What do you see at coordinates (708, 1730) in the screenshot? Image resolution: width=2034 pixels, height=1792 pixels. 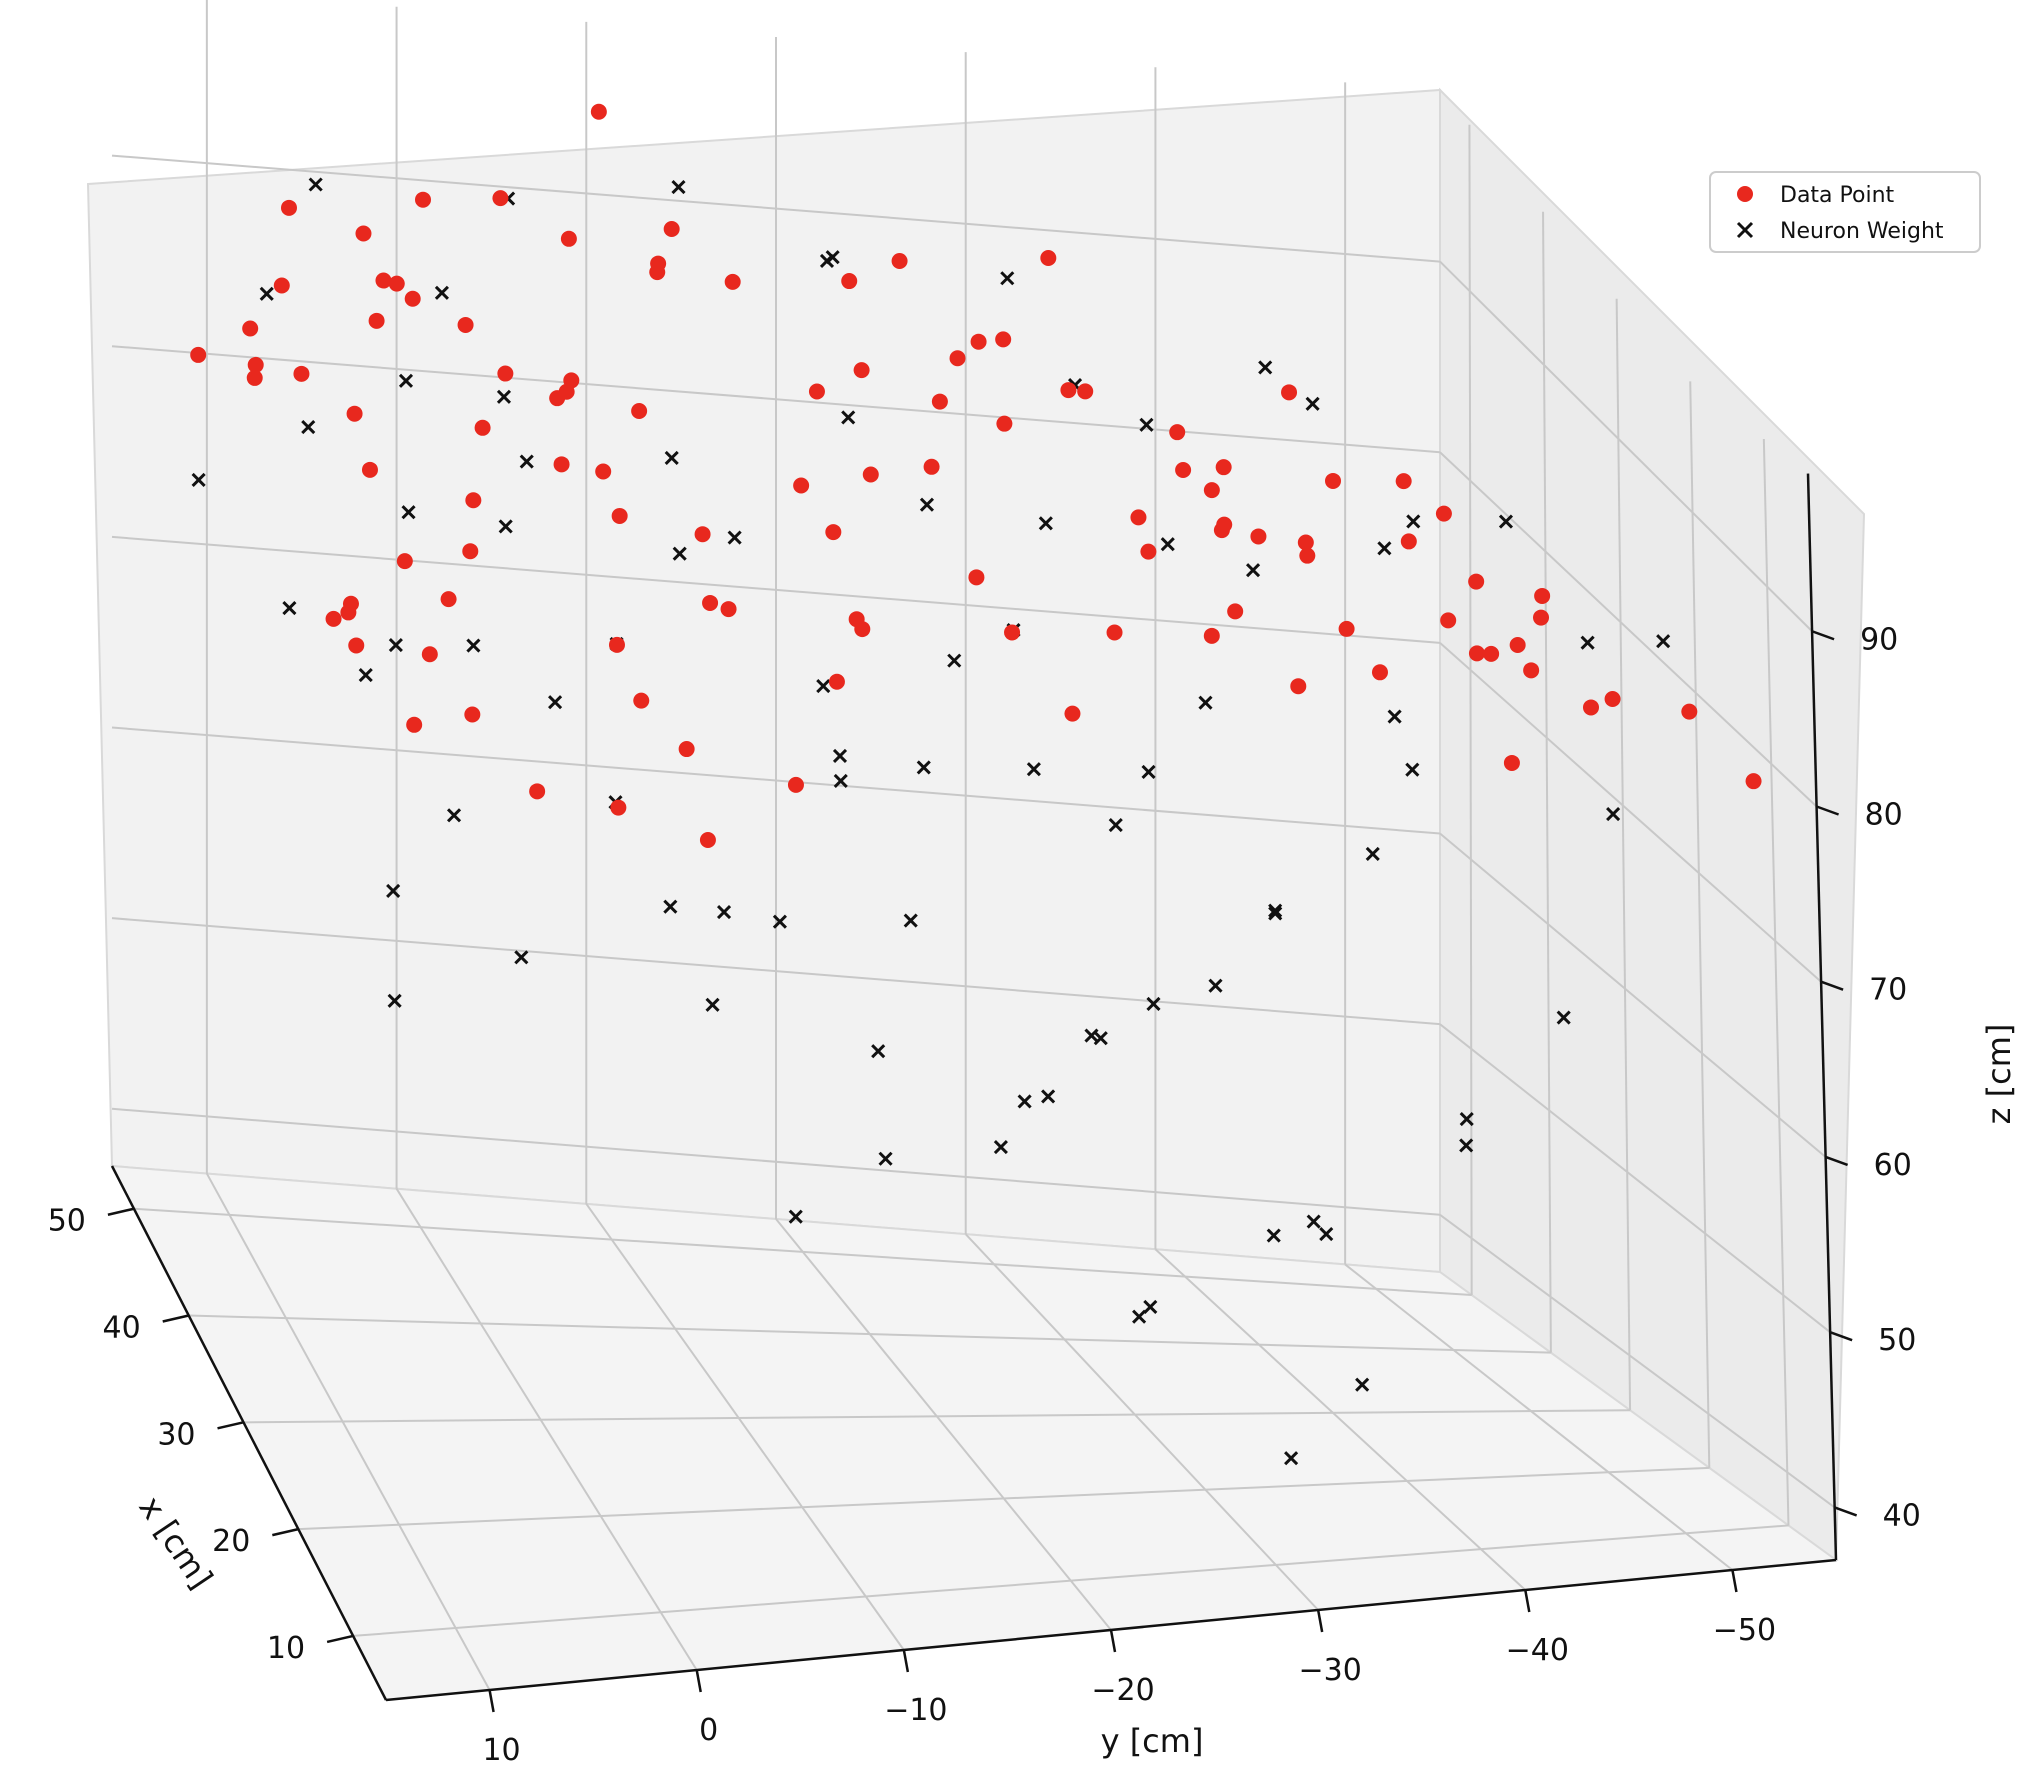 I see `y-tick-label: 0` at bounding box center [708, 1730].